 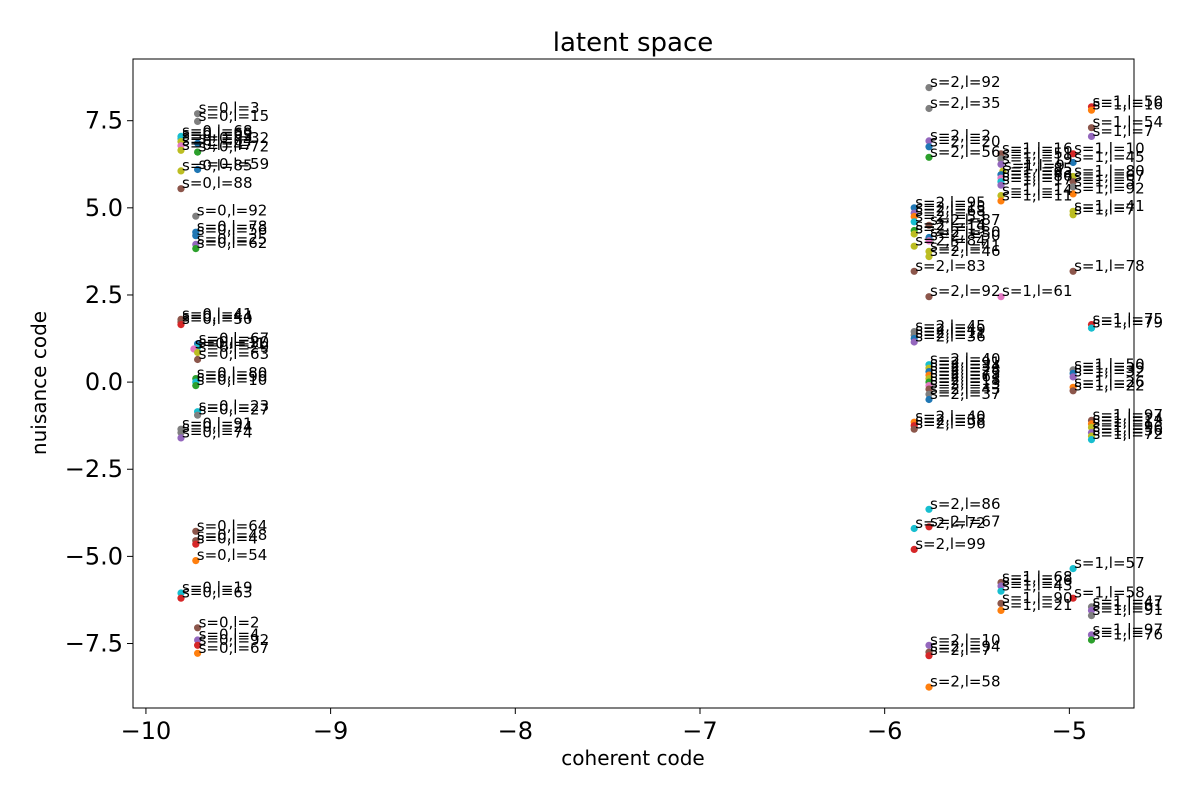 I want to click on data-point-label: s=1,l=41, so click(x=1109, y=206).